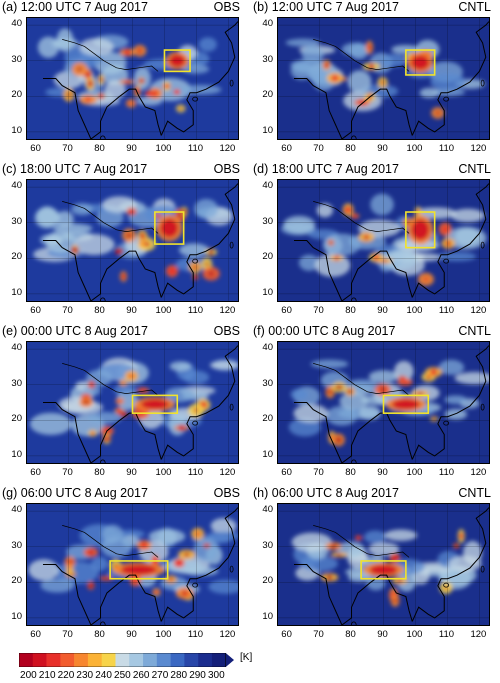 Image resolution: width=500 pixels, height=683 pixels. I want to click on colorbar-tick-label: 200, so click(28, 675).